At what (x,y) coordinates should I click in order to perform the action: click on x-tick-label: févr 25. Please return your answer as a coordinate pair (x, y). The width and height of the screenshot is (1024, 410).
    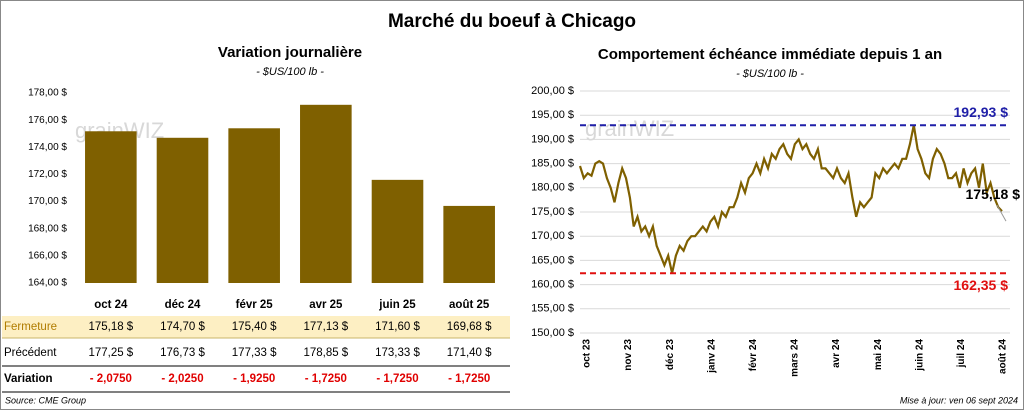
    Looking at the image, I should click on (255, 305).